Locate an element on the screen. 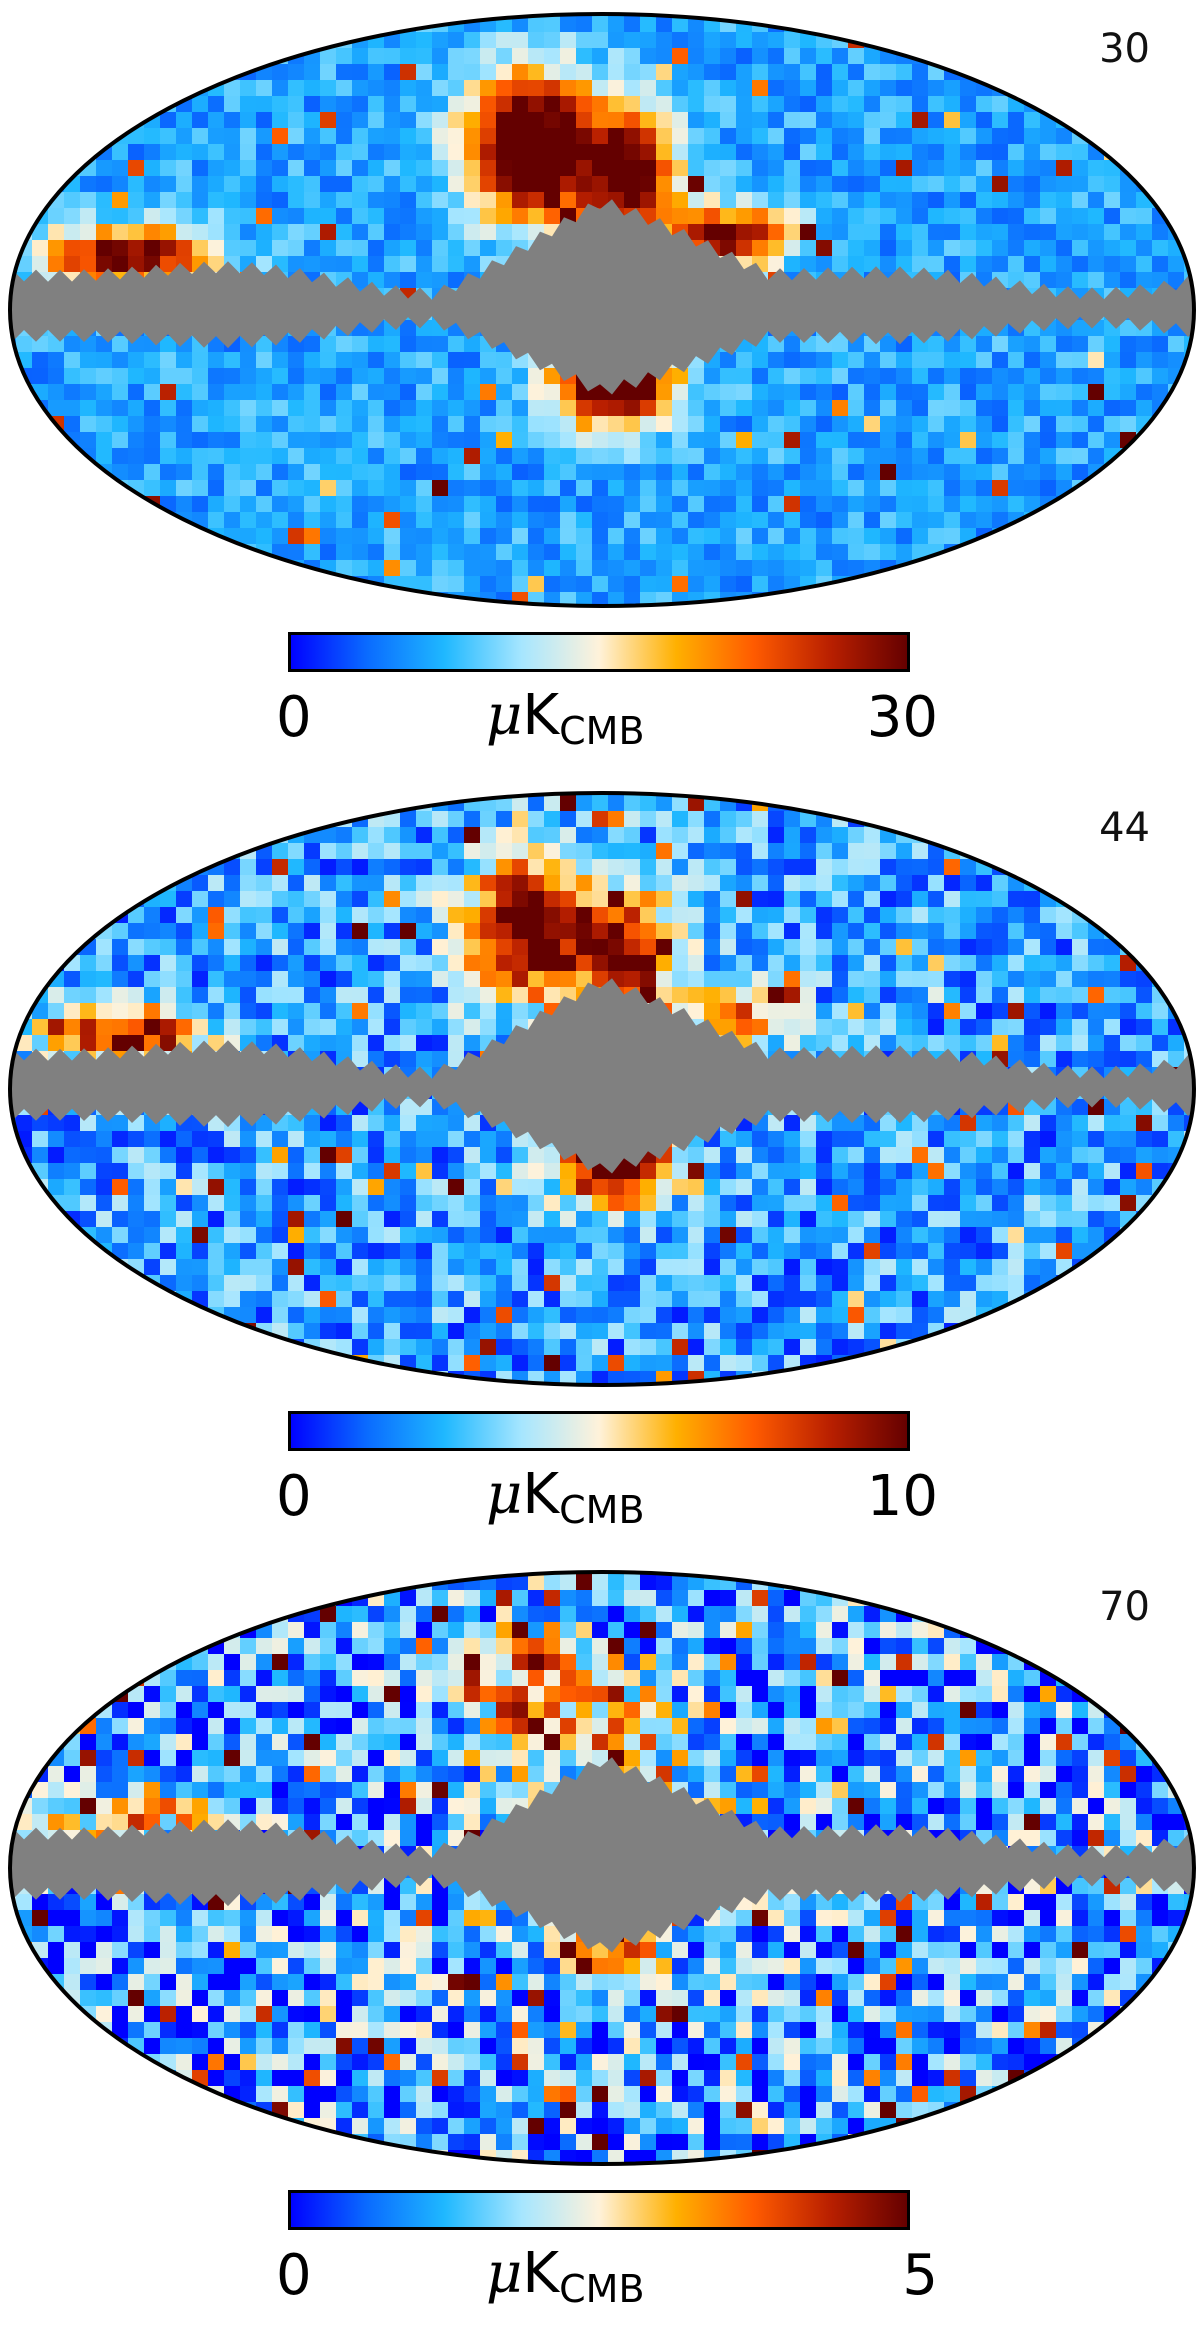  frequency-label: 30 is located at coordinates (1124, 49).